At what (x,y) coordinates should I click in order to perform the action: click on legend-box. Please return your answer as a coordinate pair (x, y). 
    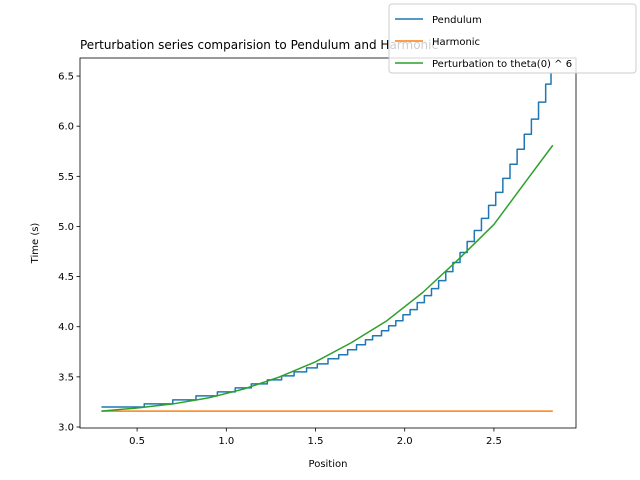
    Looking at the image, I should click on (512, 38).